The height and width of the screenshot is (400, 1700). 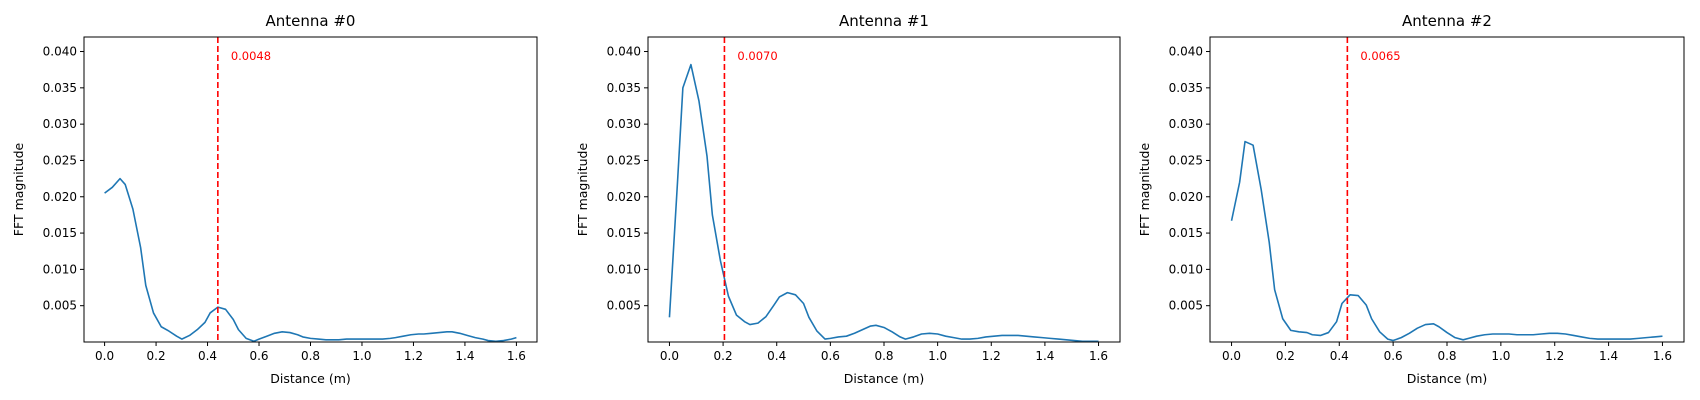 What do you see at coordinates (311, 21) in the screenshot?
I see `chart-title: Antenna #0` at bounding box center [311, 21].